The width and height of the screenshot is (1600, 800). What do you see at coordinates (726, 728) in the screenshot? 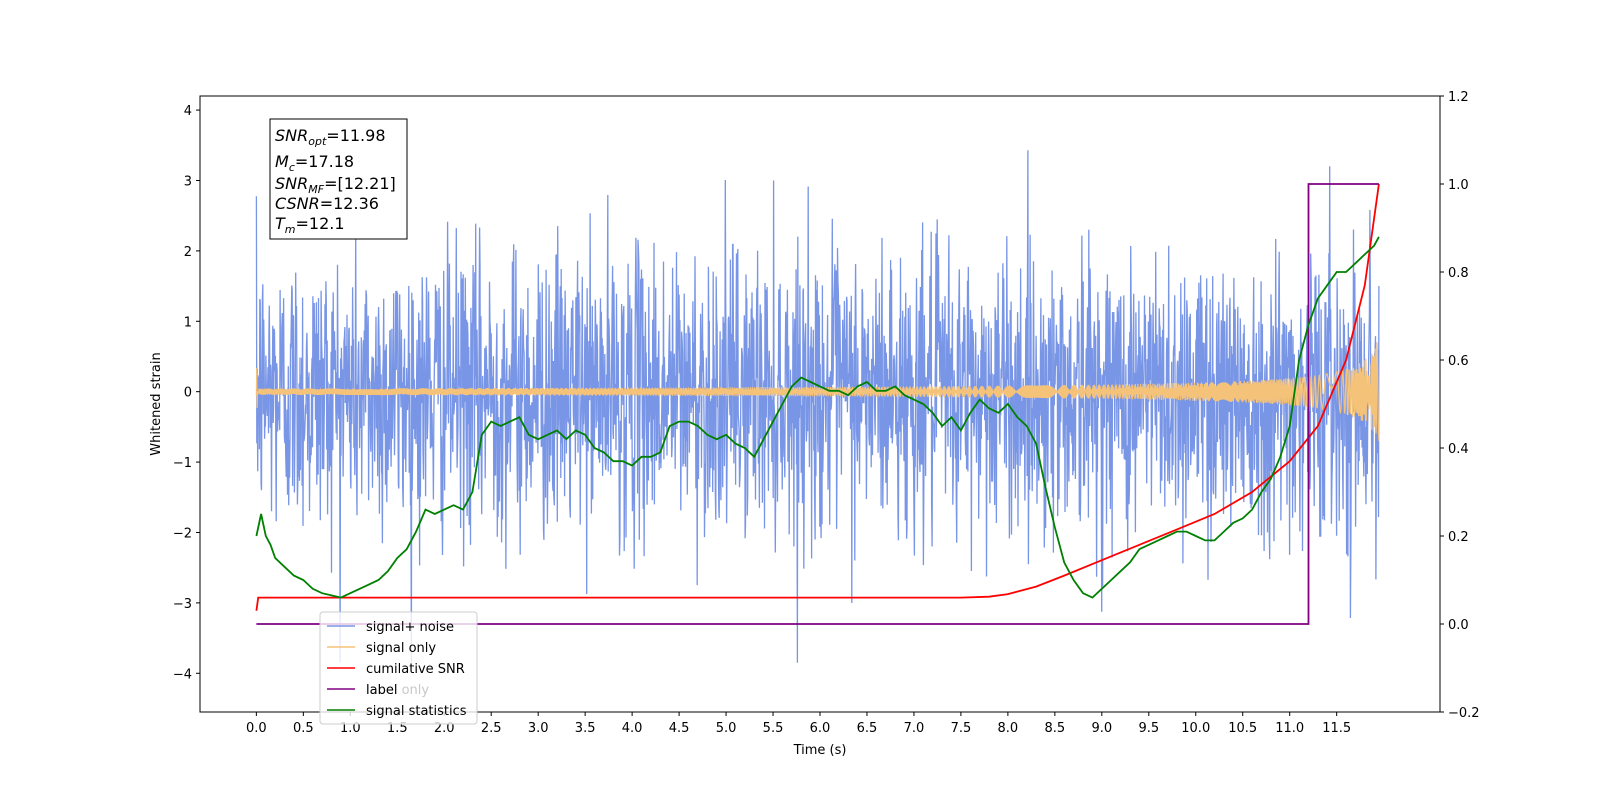
I see `x-tick-label: 5.0` at bounding box center [726, 728].